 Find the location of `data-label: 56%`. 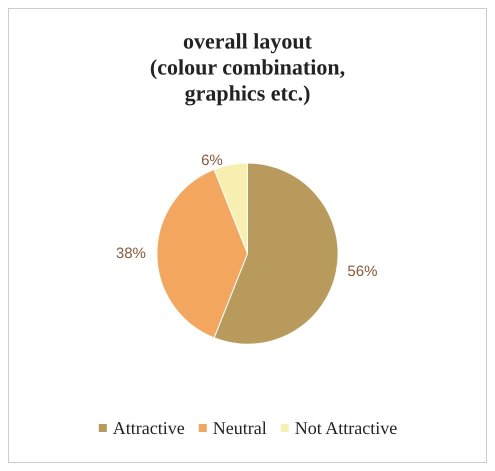

data-label: 56% is located at coordinates (362, 271).